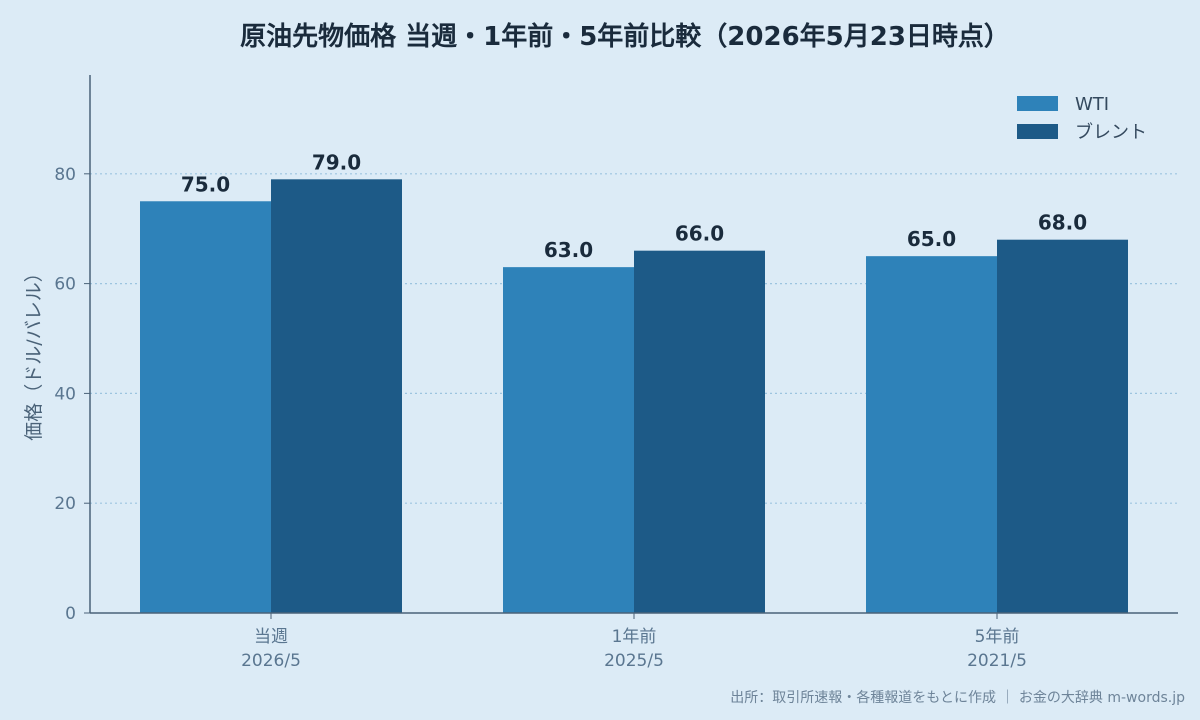 This screenshot has height=720, width=1200. What do you see at coordinates (271, 661) in the screenshot?
I see `x-tick-label: 2026/5` at bounding box center [271, 661].